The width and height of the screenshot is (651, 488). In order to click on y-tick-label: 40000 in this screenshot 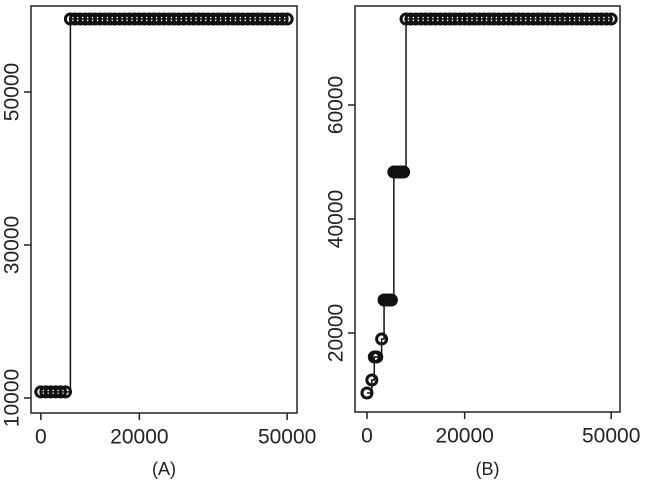, I will do `click(336, 219)`.